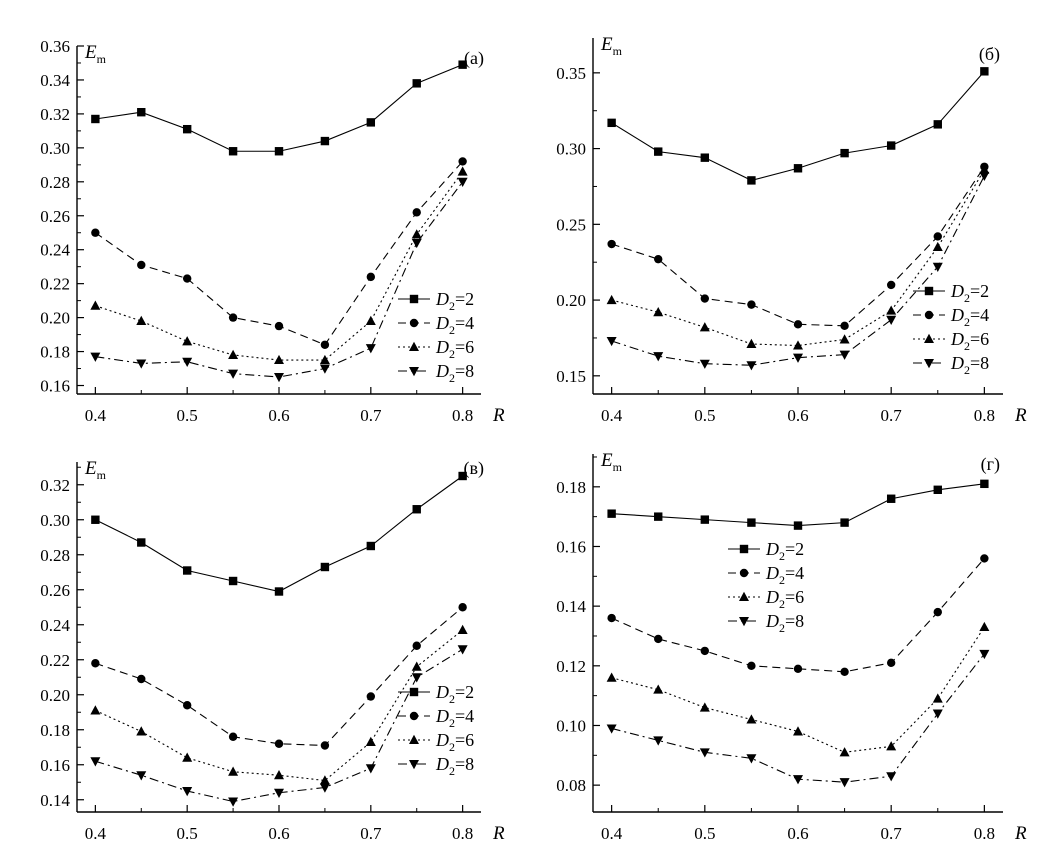 The height and width of the screenshot is (859, 1050). I want to click on y-tick-label: 0.28, so click(55, 182).